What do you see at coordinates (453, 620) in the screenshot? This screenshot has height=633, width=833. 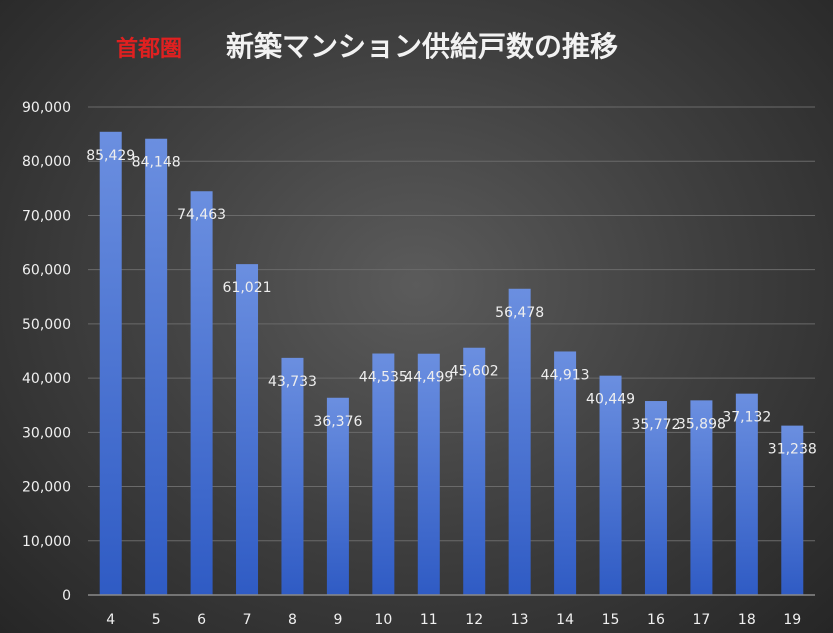 I see `x-axis-tick-labels: 4 5 6 7 8 9 10 11 12 13 14 15 16 17 18 19` at bounding box center [453, 620].